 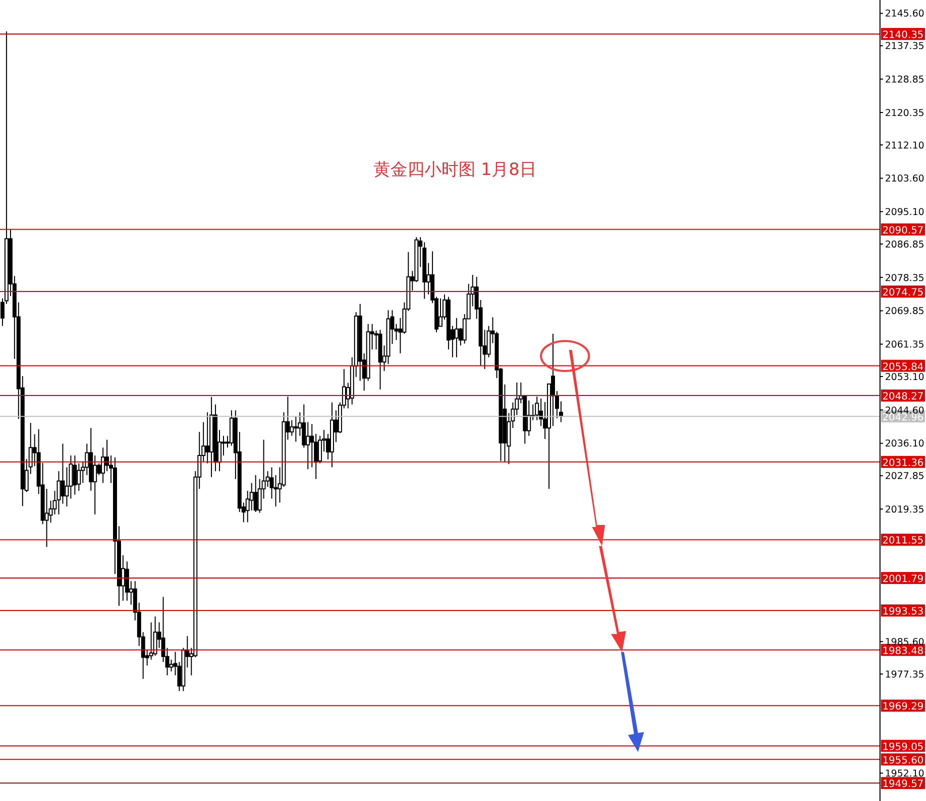 I want to click on ref-line-label: 2140.35, so click(x=903, y=35).